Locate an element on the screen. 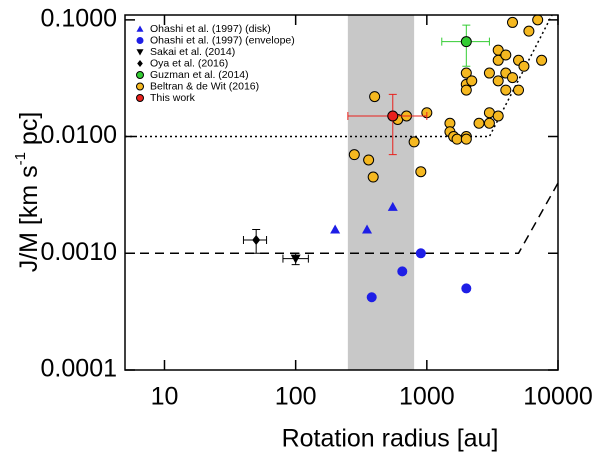  legend-label: Ohashi et al. (1997) (disk) is located at coordinates (210, 29).